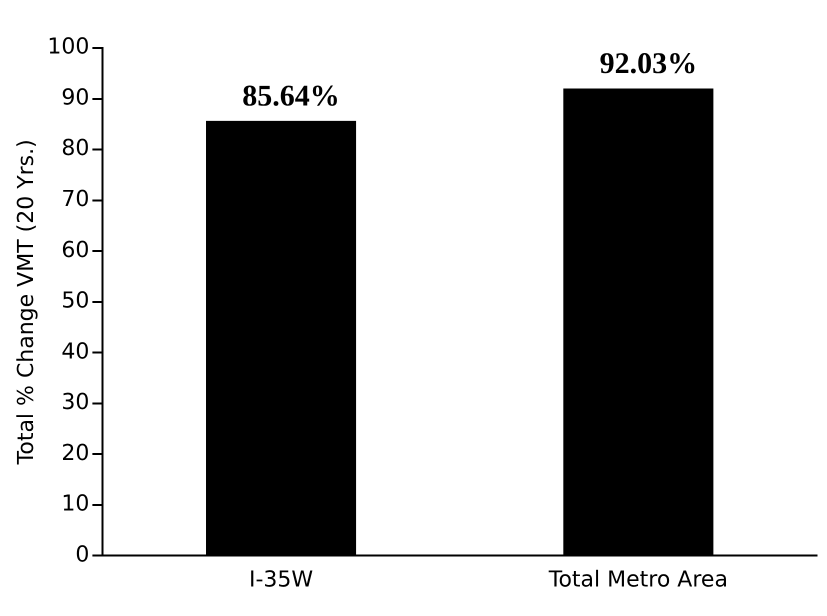  Describe the element at coordinates (75, 149) in the screenshot. I see `y-tick-label: 80` at that location.